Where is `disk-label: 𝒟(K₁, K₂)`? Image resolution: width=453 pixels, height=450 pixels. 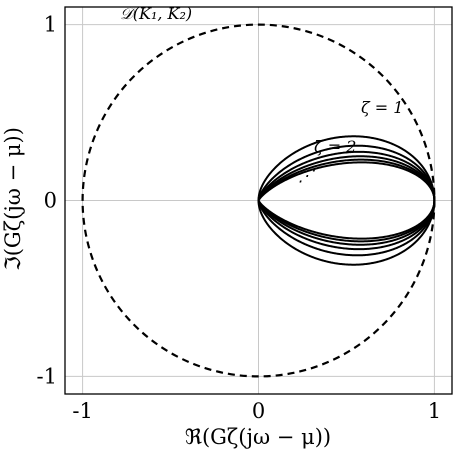
disk-label: 𝒟(K₁, K₂) is located at coordinates (156, 13).